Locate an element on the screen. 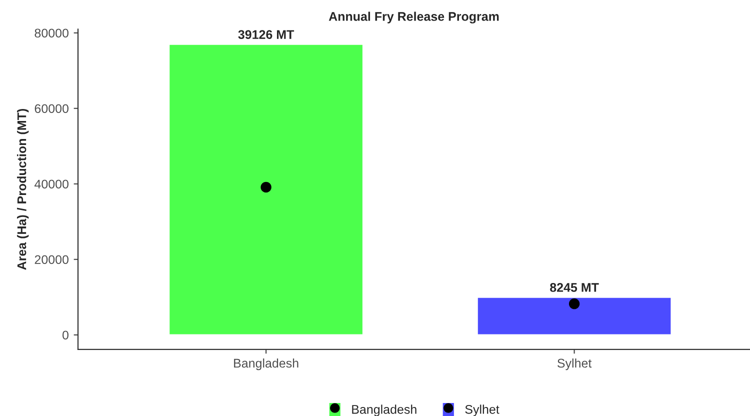 This screenshot has height=416, width=750. y-tick-label: 60000 is located at coordinates (51, 109).